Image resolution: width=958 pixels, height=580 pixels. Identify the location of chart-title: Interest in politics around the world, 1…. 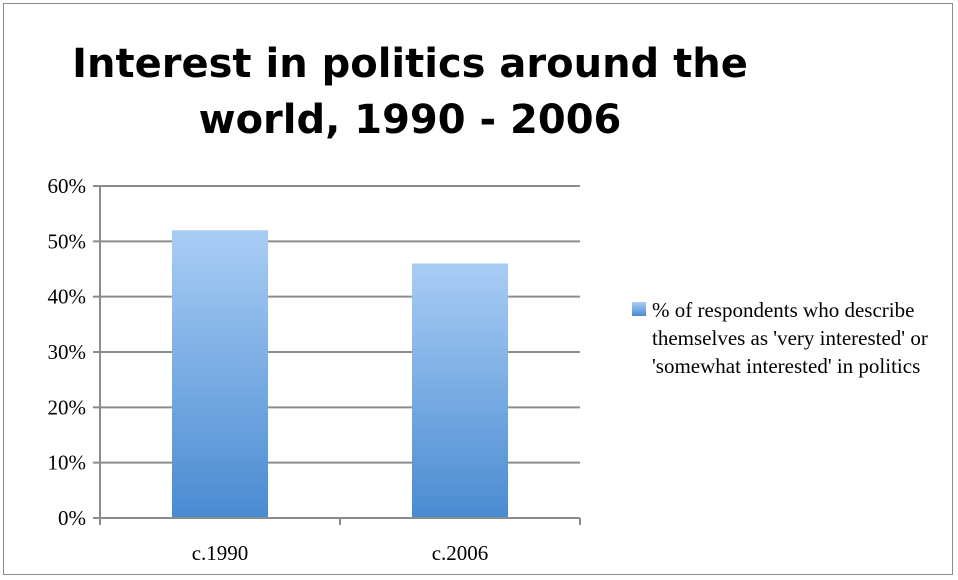
(410, 92).